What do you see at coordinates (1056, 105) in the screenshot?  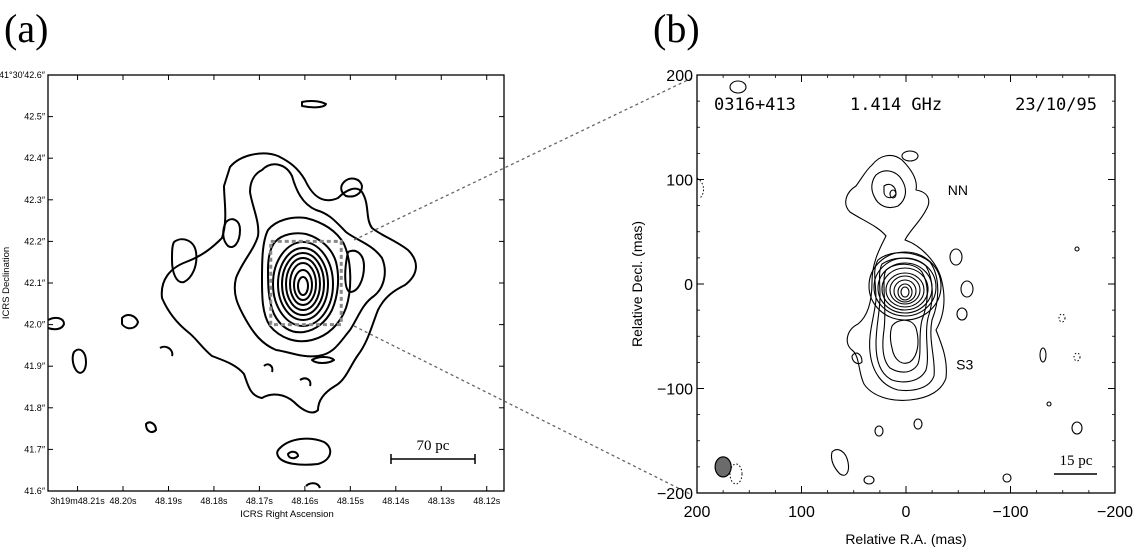 I see `panel-b-date: 23/10/95` at bounding box center [1056, 105].